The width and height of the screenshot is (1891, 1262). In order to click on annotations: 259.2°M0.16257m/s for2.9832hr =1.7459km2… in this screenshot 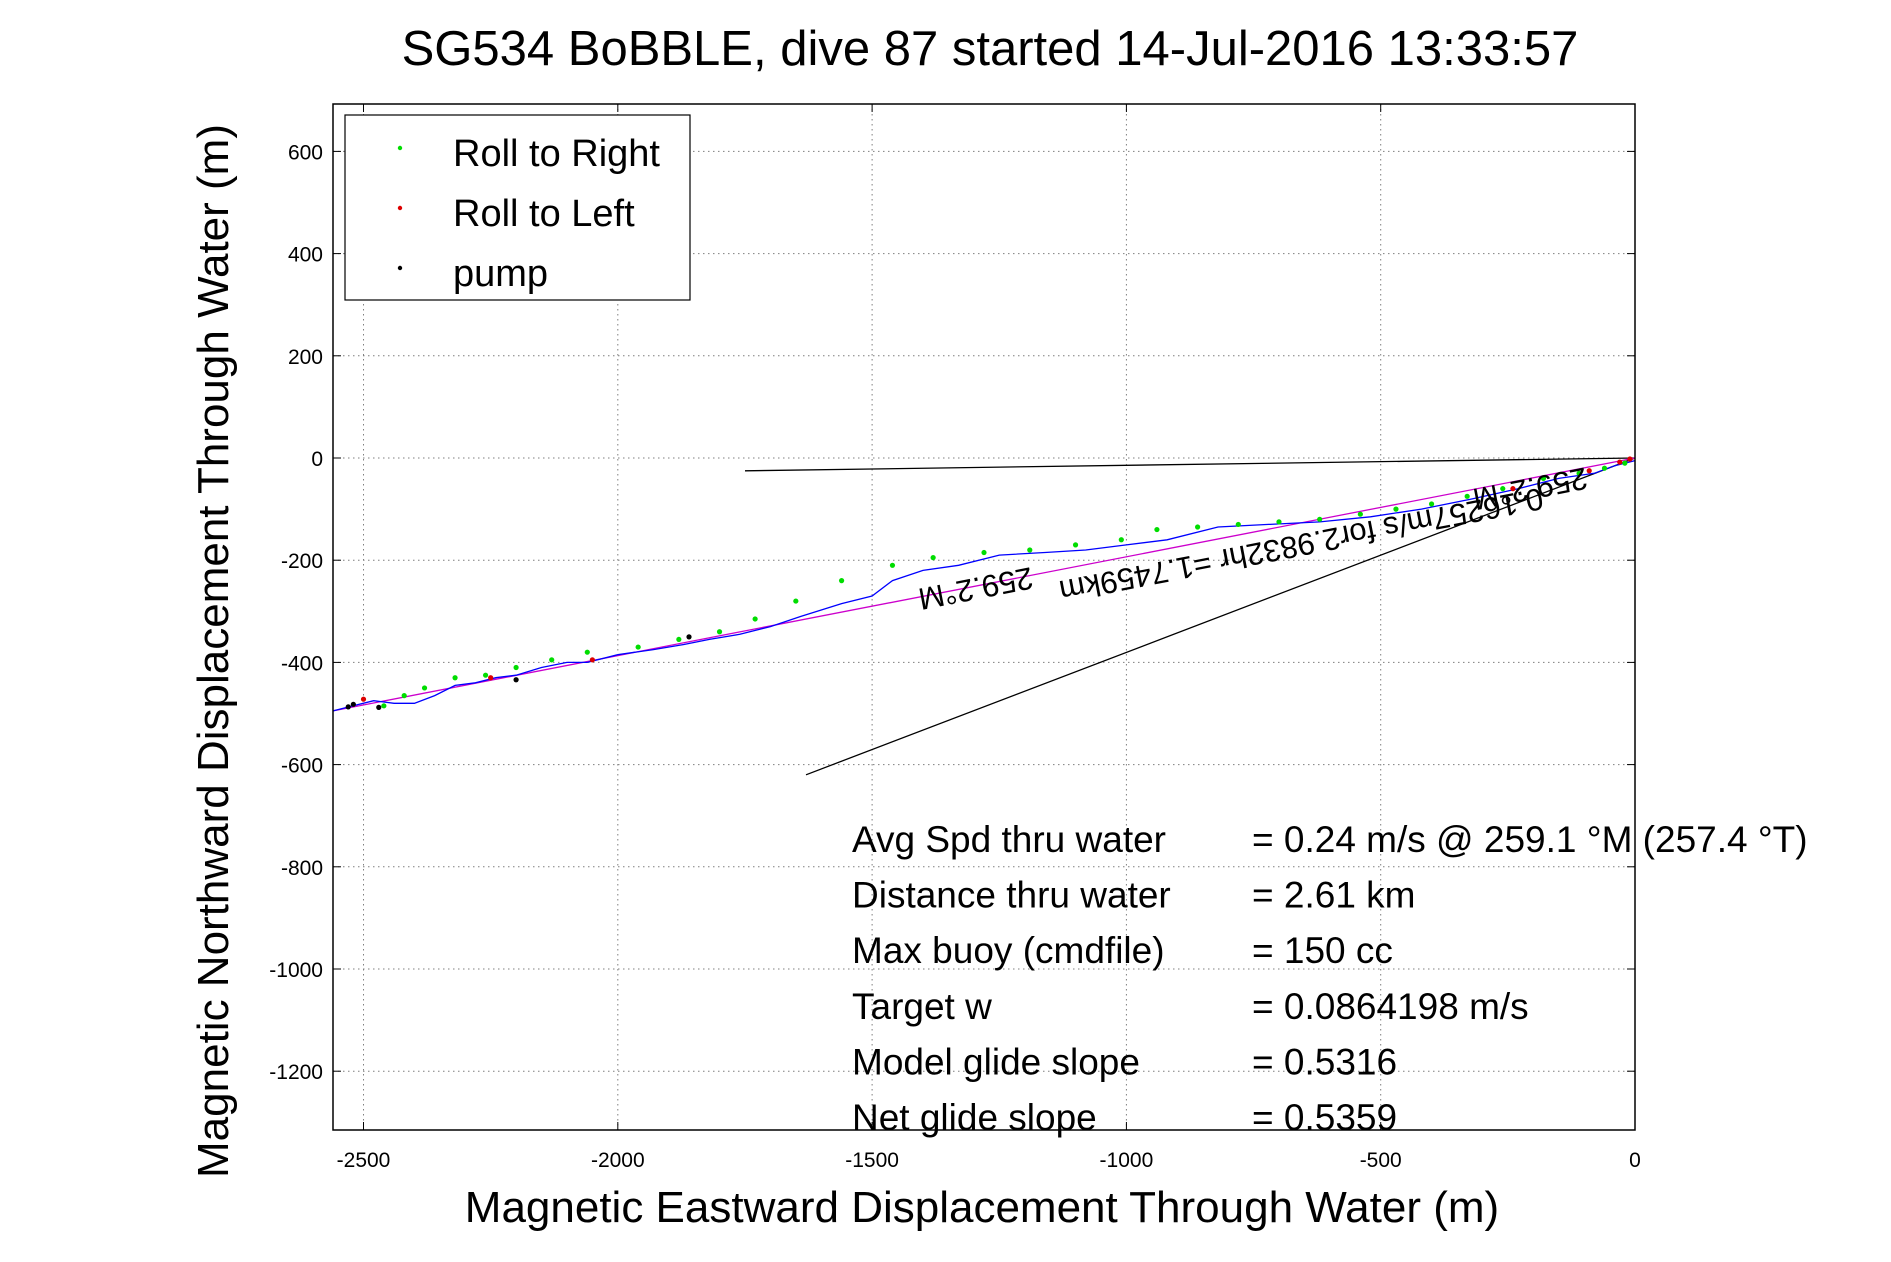, I will do `click(1253, 538)`.